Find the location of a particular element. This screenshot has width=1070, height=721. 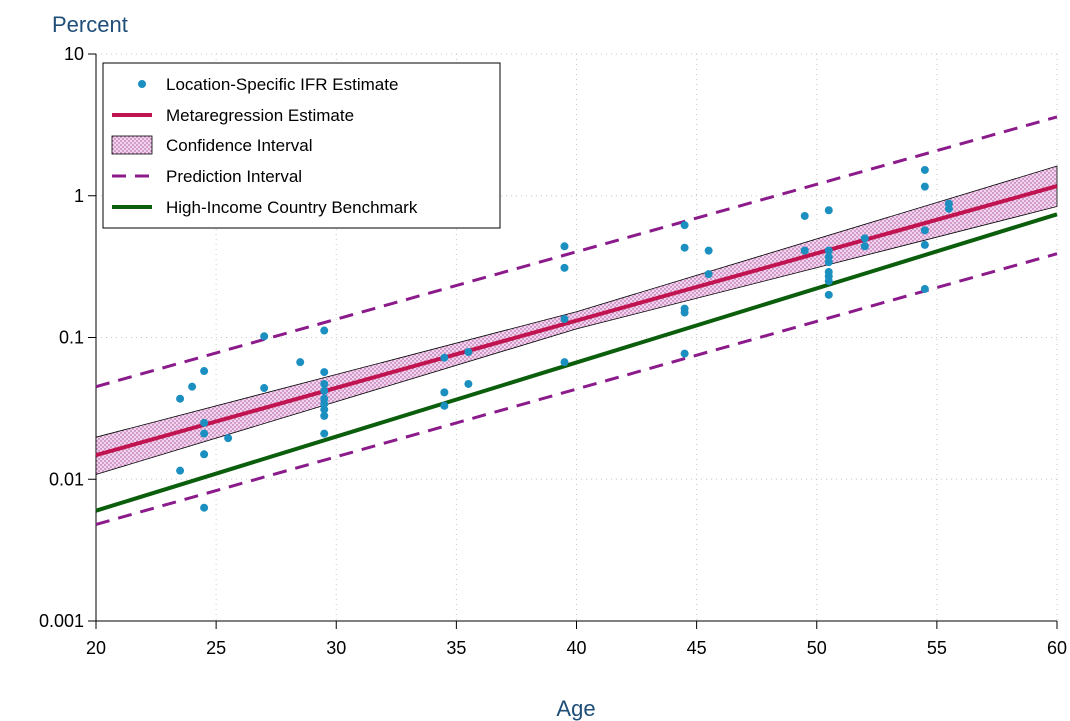

y-tick-label: 0.1 is located at coordinates (71, 338).